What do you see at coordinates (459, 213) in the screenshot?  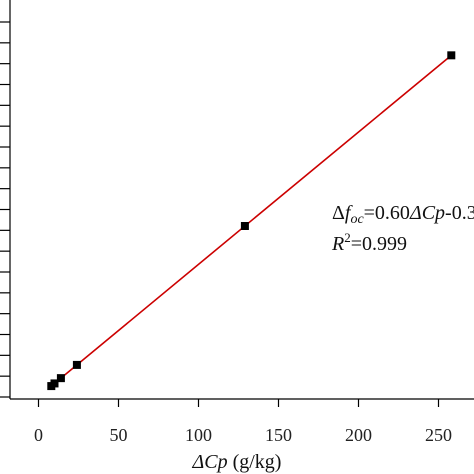 I see `equation-tail: -0.3` at bounding box center [459, 213].